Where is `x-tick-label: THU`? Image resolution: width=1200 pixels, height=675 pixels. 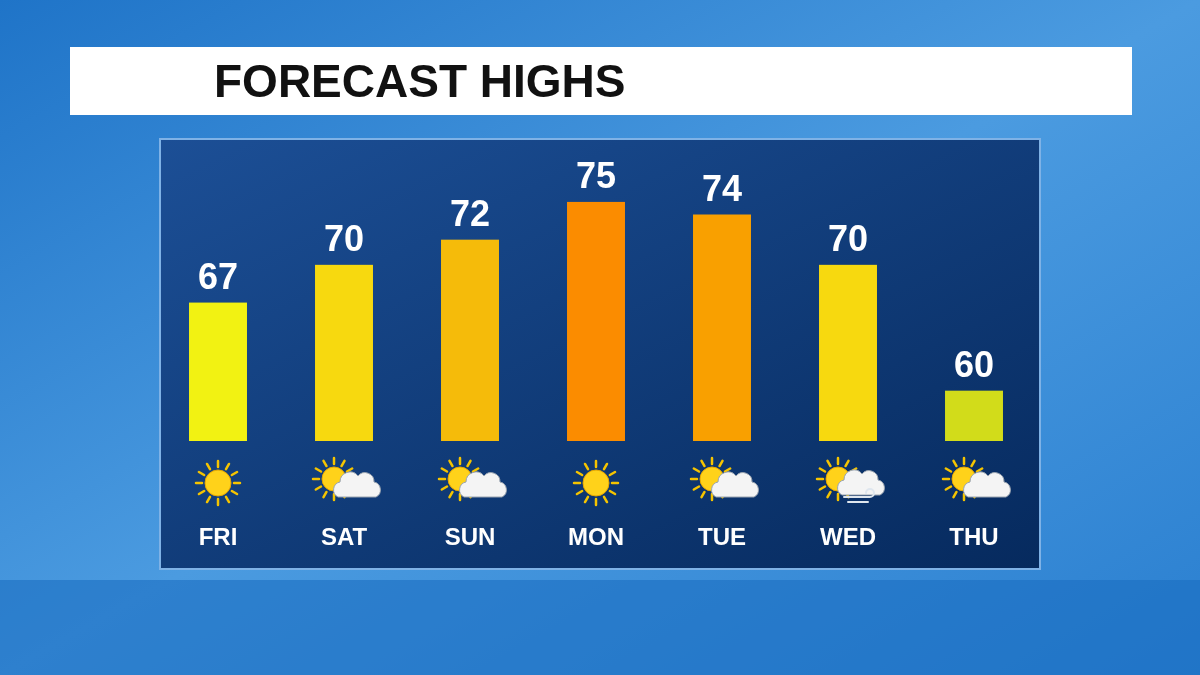 x-tick-label: THU is located at coordinates (974, 536).